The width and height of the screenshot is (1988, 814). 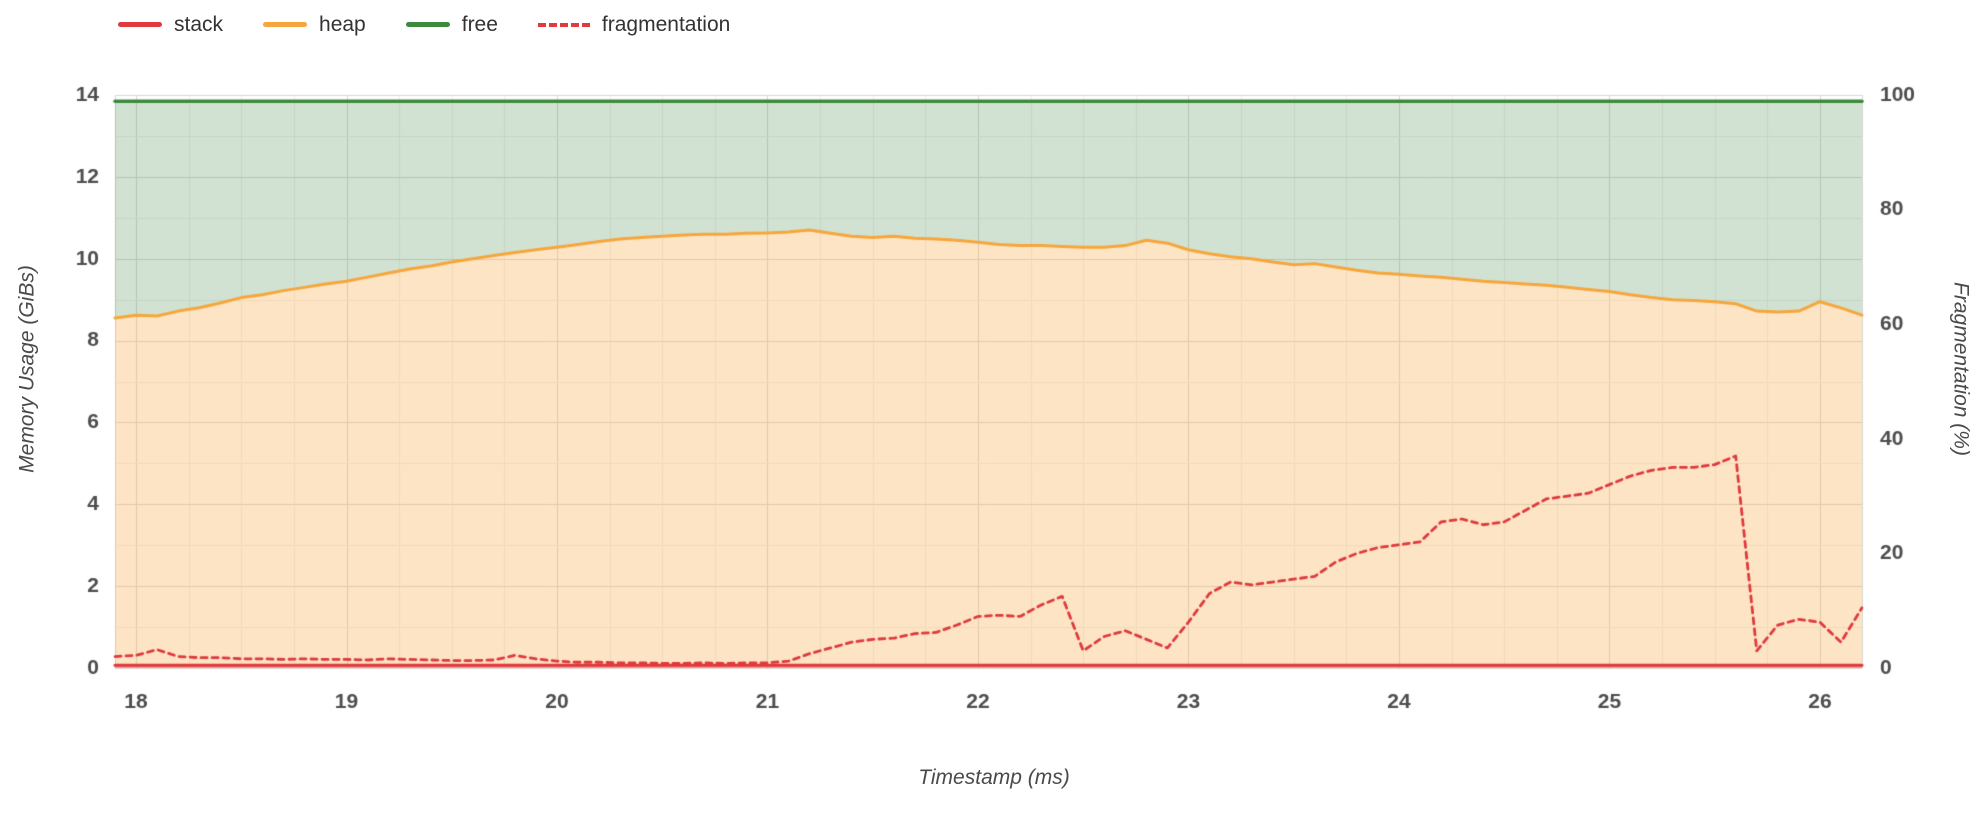 I want to click on left-axis-title: Memory Usage (GiBs), so click(x=27, y=369).